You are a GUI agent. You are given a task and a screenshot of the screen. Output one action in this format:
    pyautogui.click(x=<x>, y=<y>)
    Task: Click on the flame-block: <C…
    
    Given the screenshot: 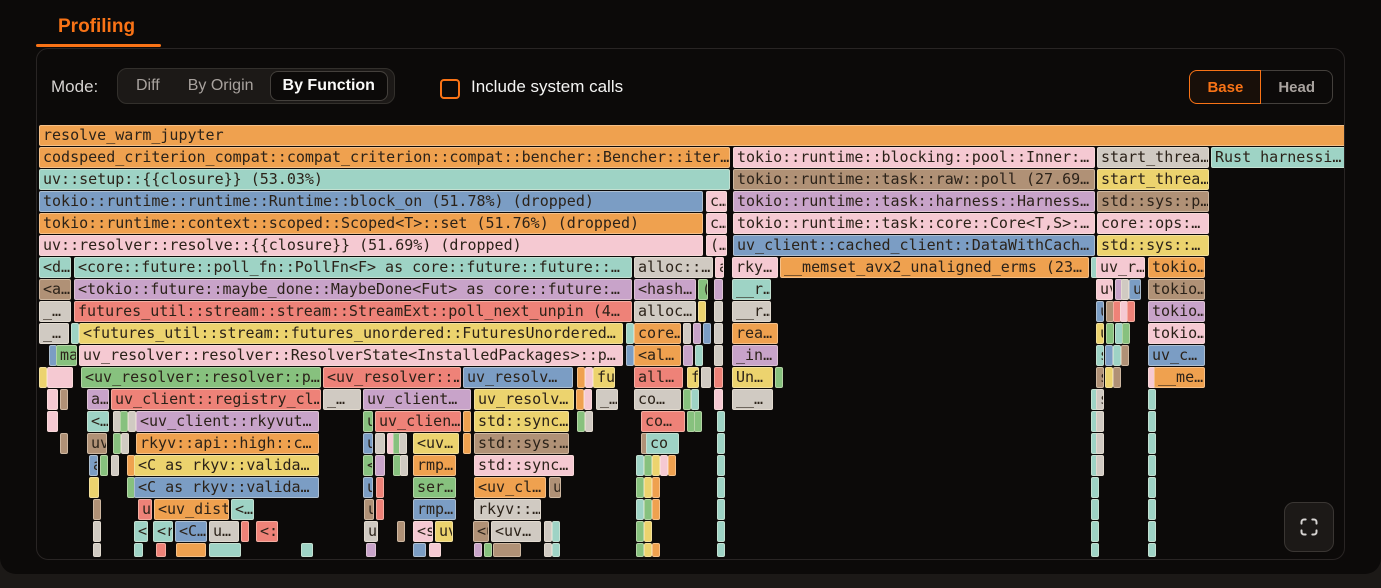 What is the action you would take?
    pyautogui.click(x=191, y=531)
    